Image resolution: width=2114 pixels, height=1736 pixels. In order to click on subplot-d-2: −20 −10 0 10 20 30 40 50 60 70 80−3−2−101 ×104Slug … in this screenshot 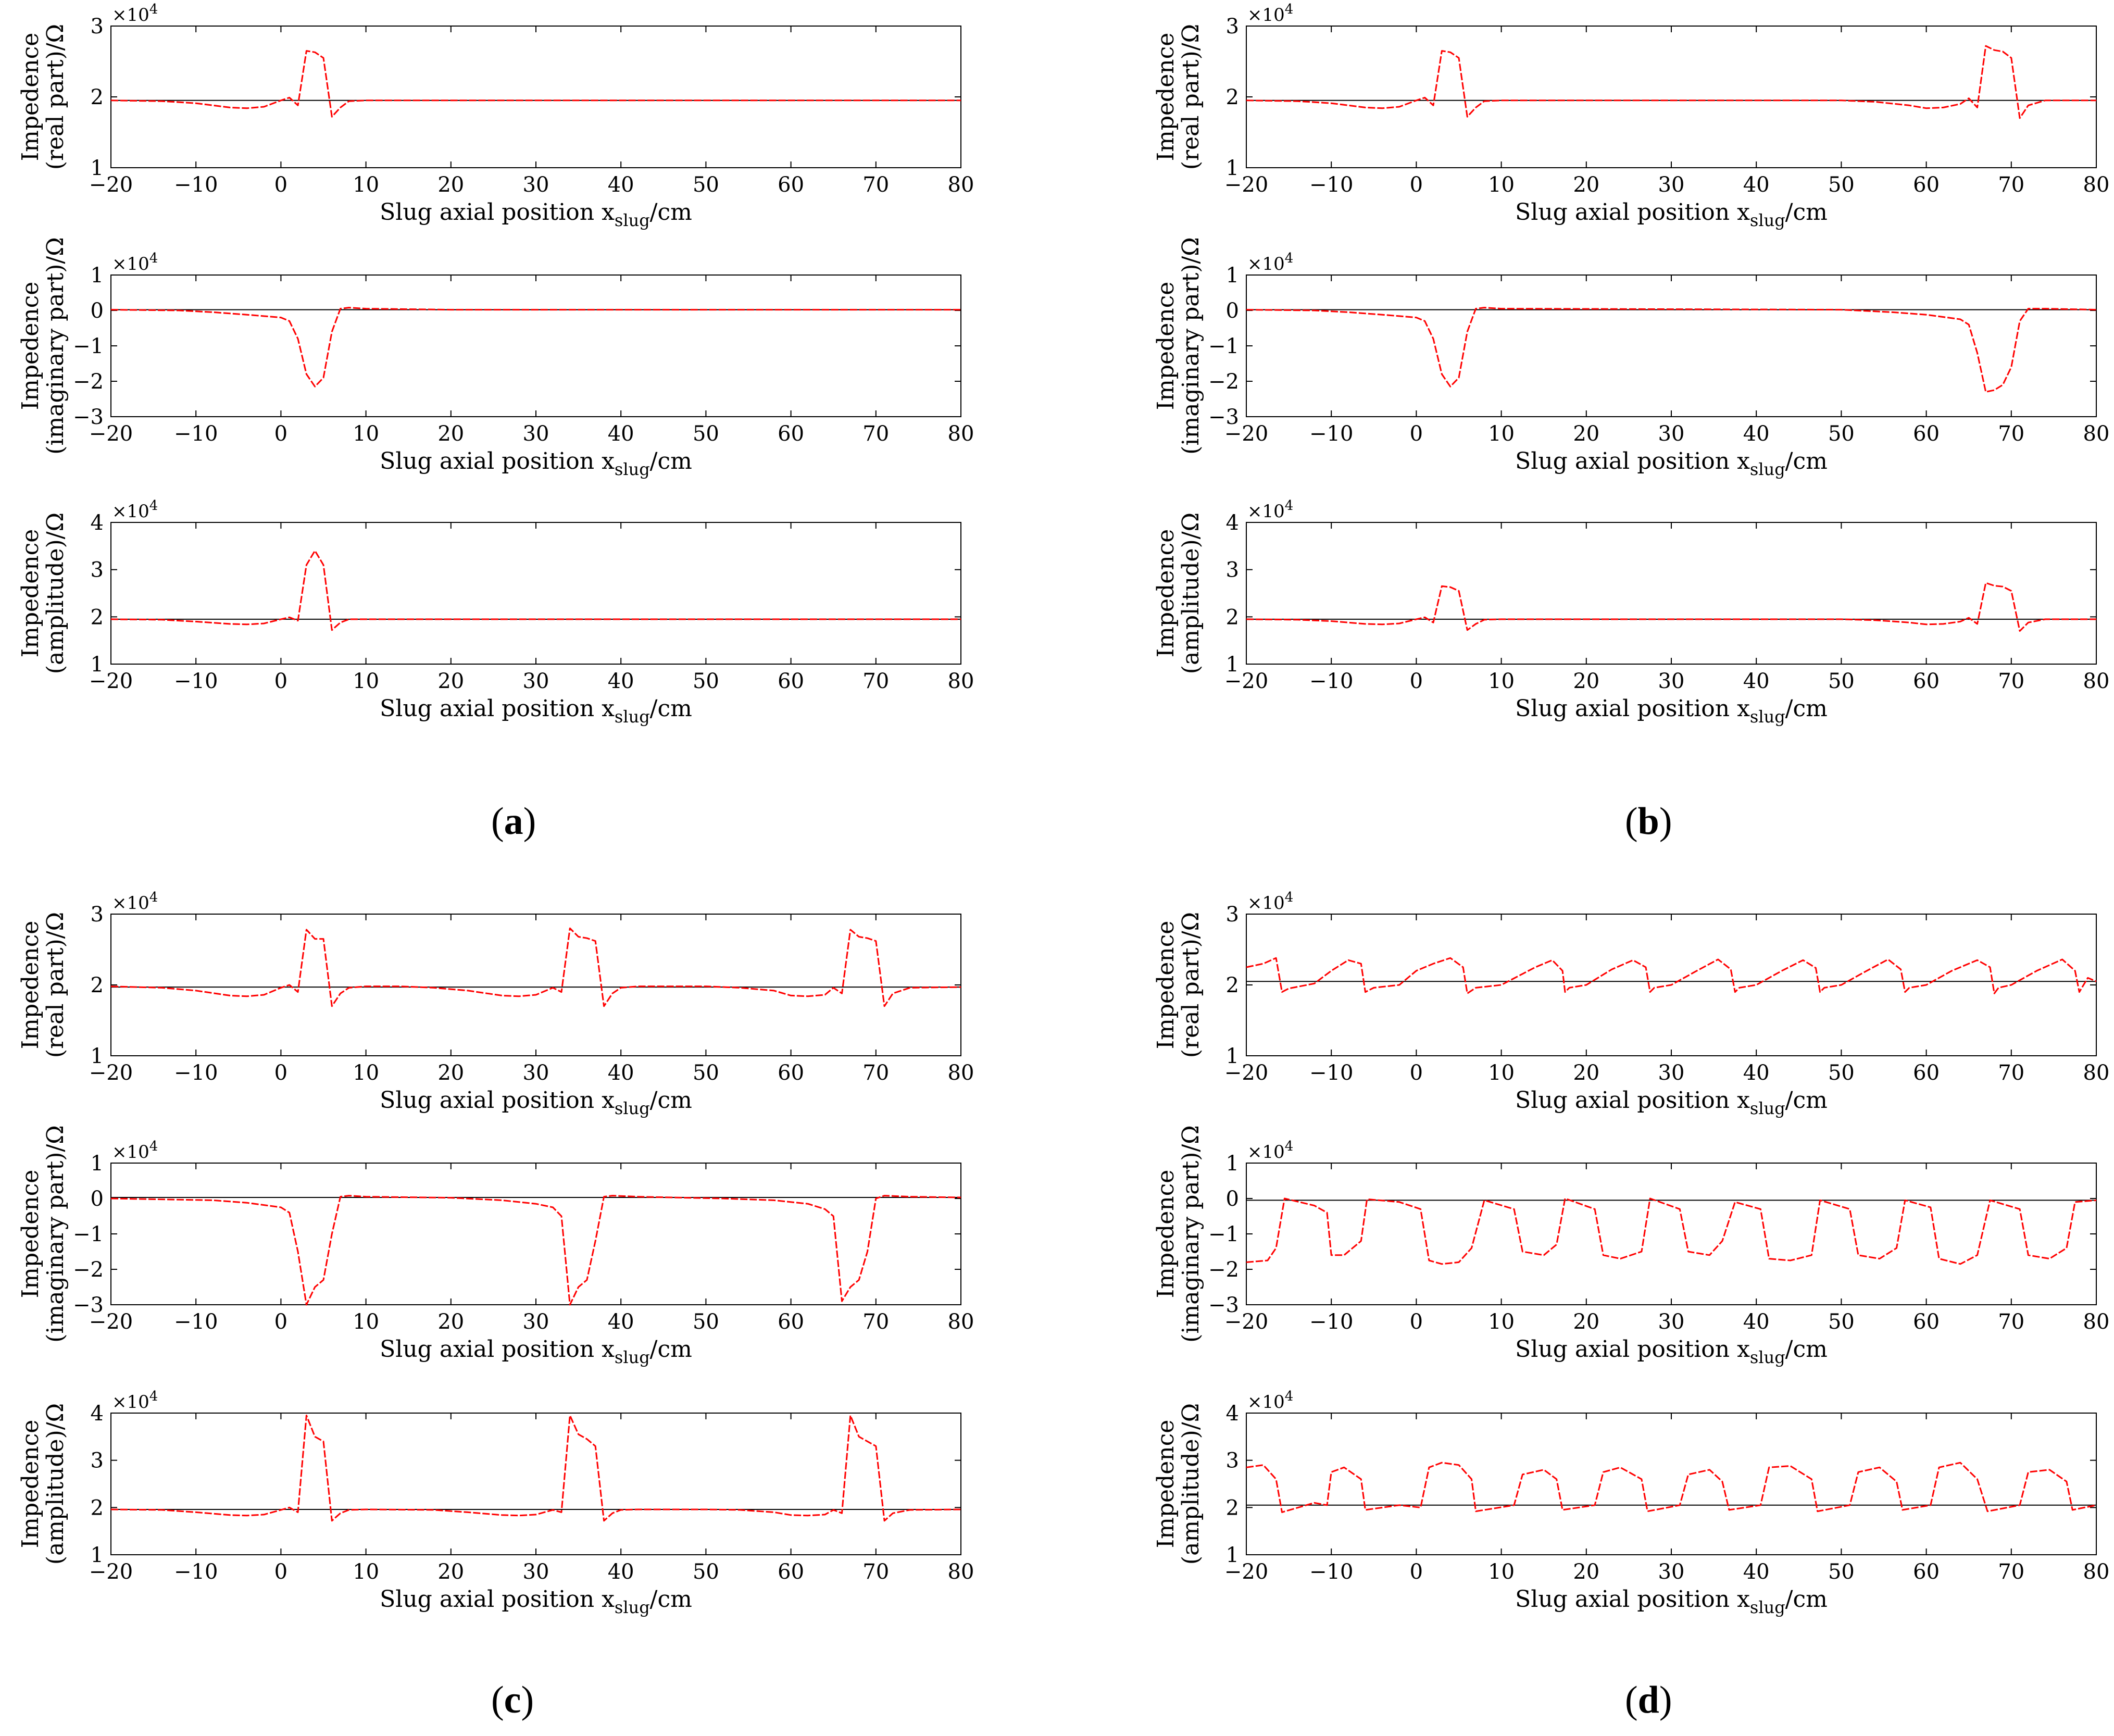, I will do `click(1631, 1246)`.